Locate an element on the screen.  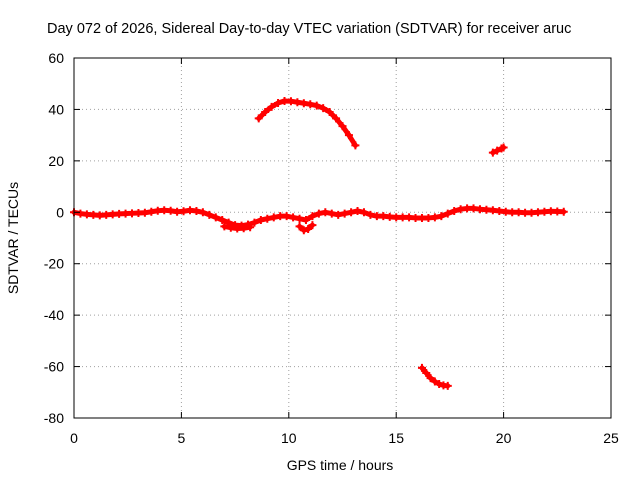
y-tick-label: 40 is located at coordinates (56, 109).